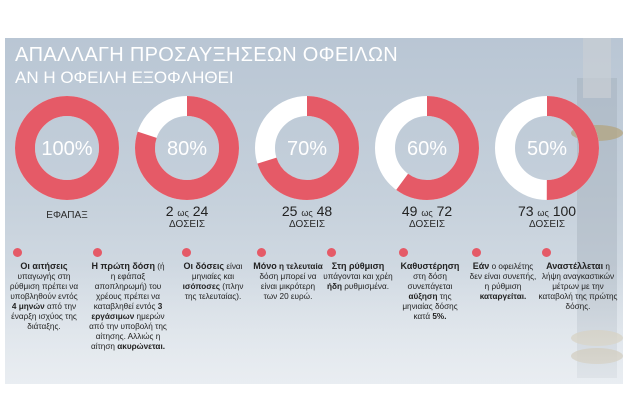 This screenshot has width=630, height=420. I want to click on donut-percent-label: 80%, so click(187, 149).